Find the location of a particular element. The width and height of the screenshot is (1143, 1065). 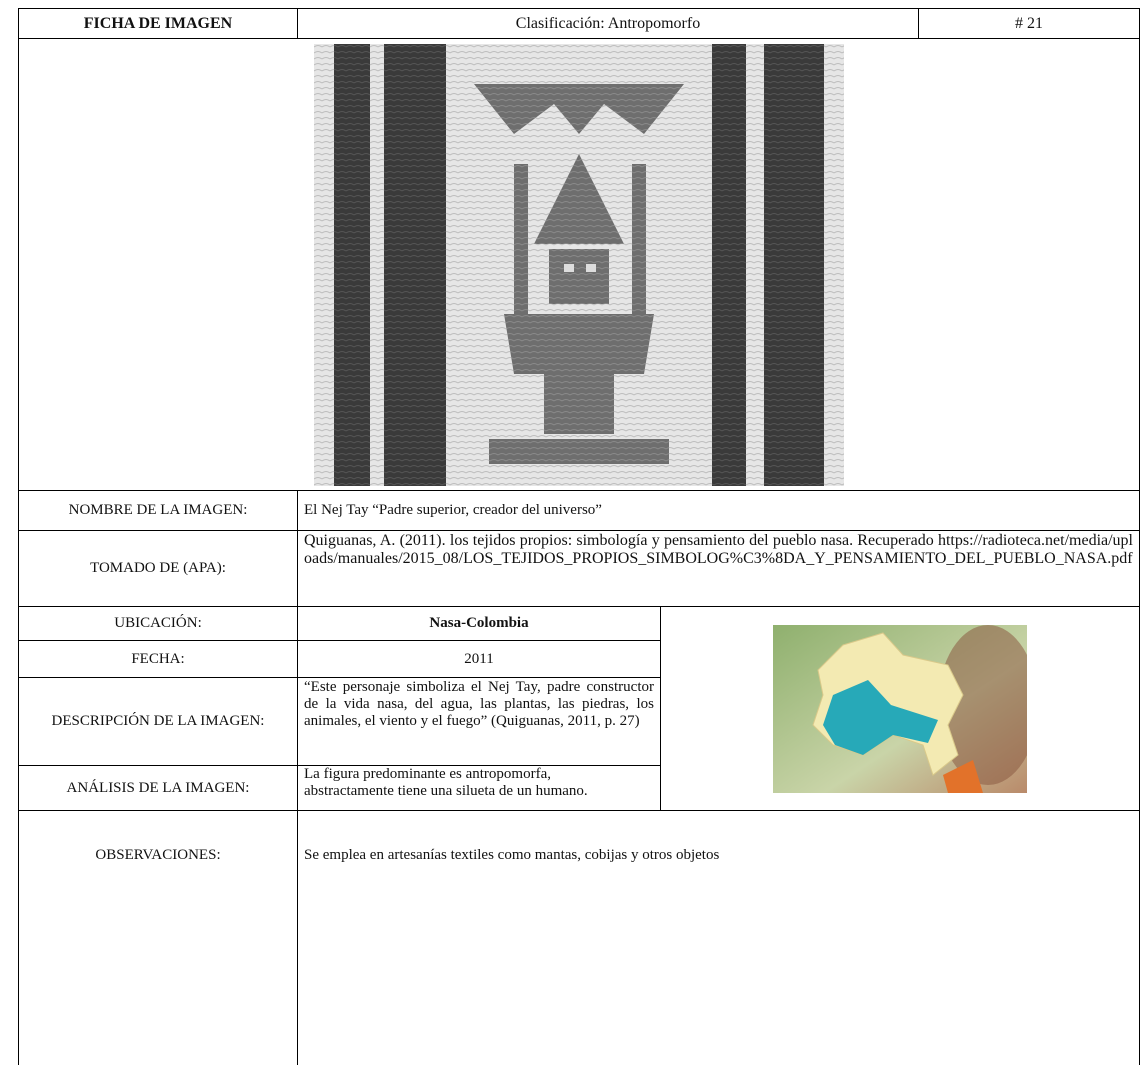

map-image is located at coordinates (900, 708).